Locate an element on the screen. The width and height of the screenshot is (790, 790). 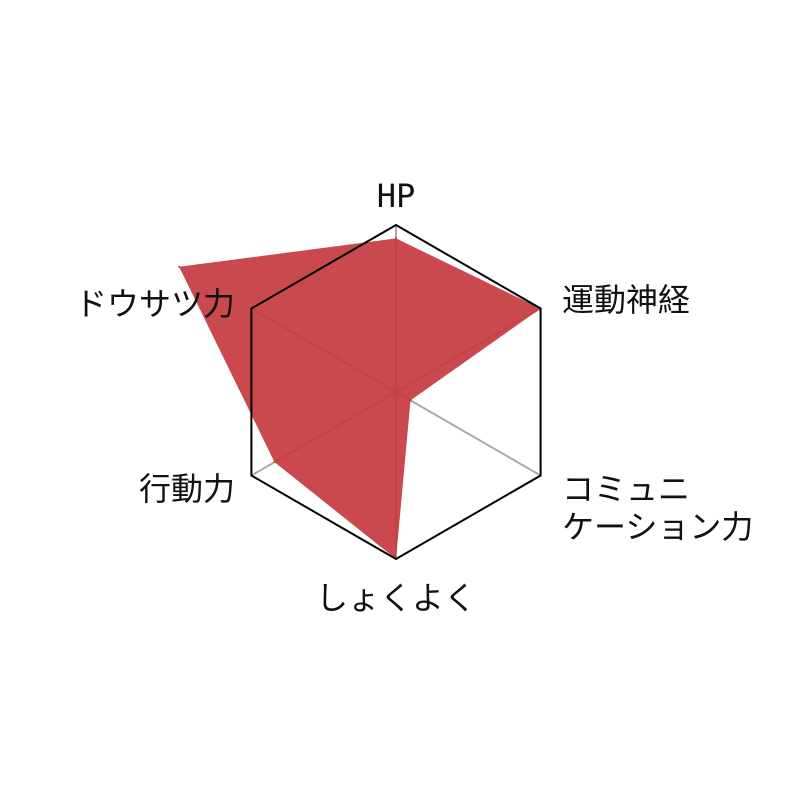
radar-axis-label-line: 運動神経 is located at coordinates (626, 300).